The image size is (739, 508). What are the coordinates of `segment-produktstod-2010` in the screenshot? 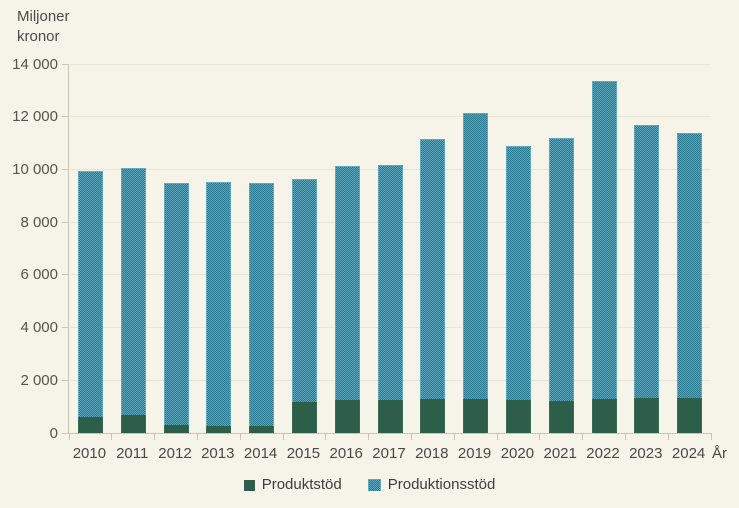 It's located at (90, 425).